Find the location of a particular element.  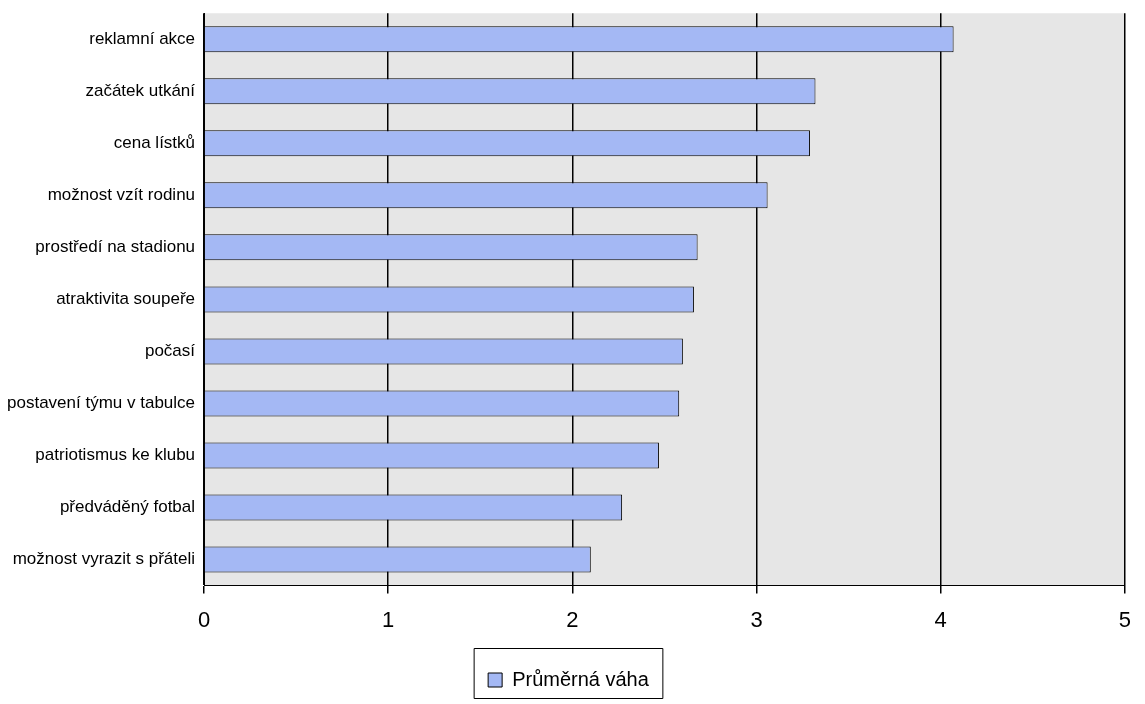

x-tick-label: 1 is located at coordinates (388, 619).